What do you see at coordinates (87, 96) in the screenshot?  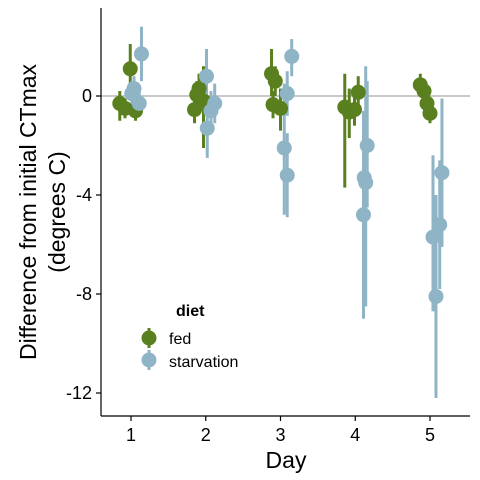 I see `y-tick-label-0: 0` at bounding box center [87, 96].